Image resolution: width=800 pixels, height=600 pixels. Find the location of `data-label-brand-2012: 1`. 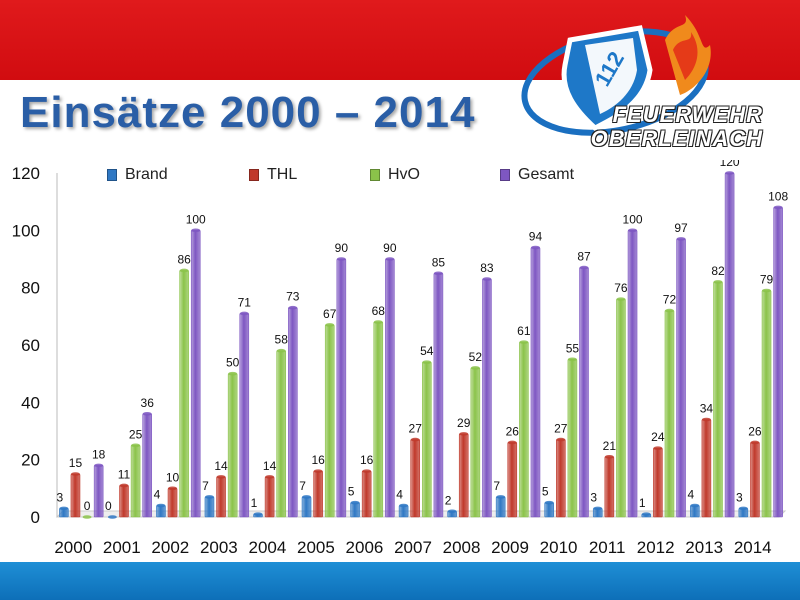

data-label-brand-2012: 1 is located at coordinates (642, 503).